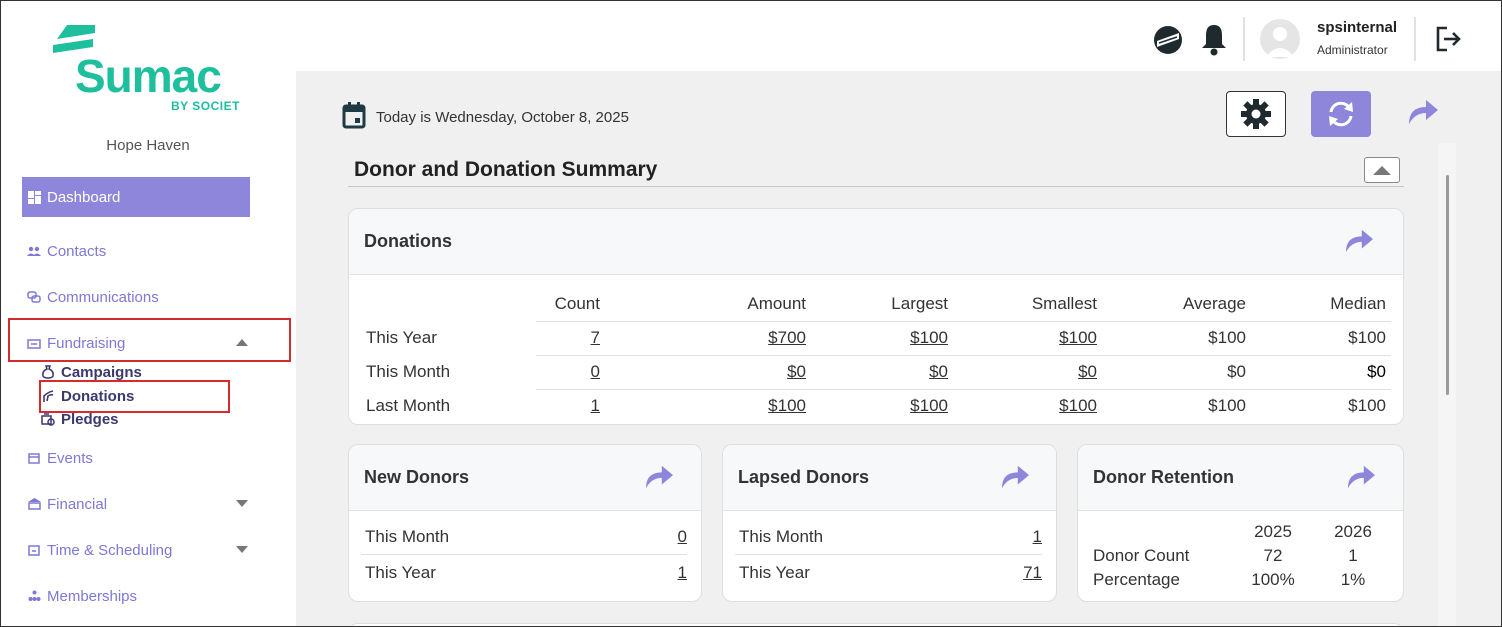 The width and height of the screenshot is (1502, 627). Describe the element at coordinates (1168, 40) in the screenshot. I see `globe-flag-icon` at that location.